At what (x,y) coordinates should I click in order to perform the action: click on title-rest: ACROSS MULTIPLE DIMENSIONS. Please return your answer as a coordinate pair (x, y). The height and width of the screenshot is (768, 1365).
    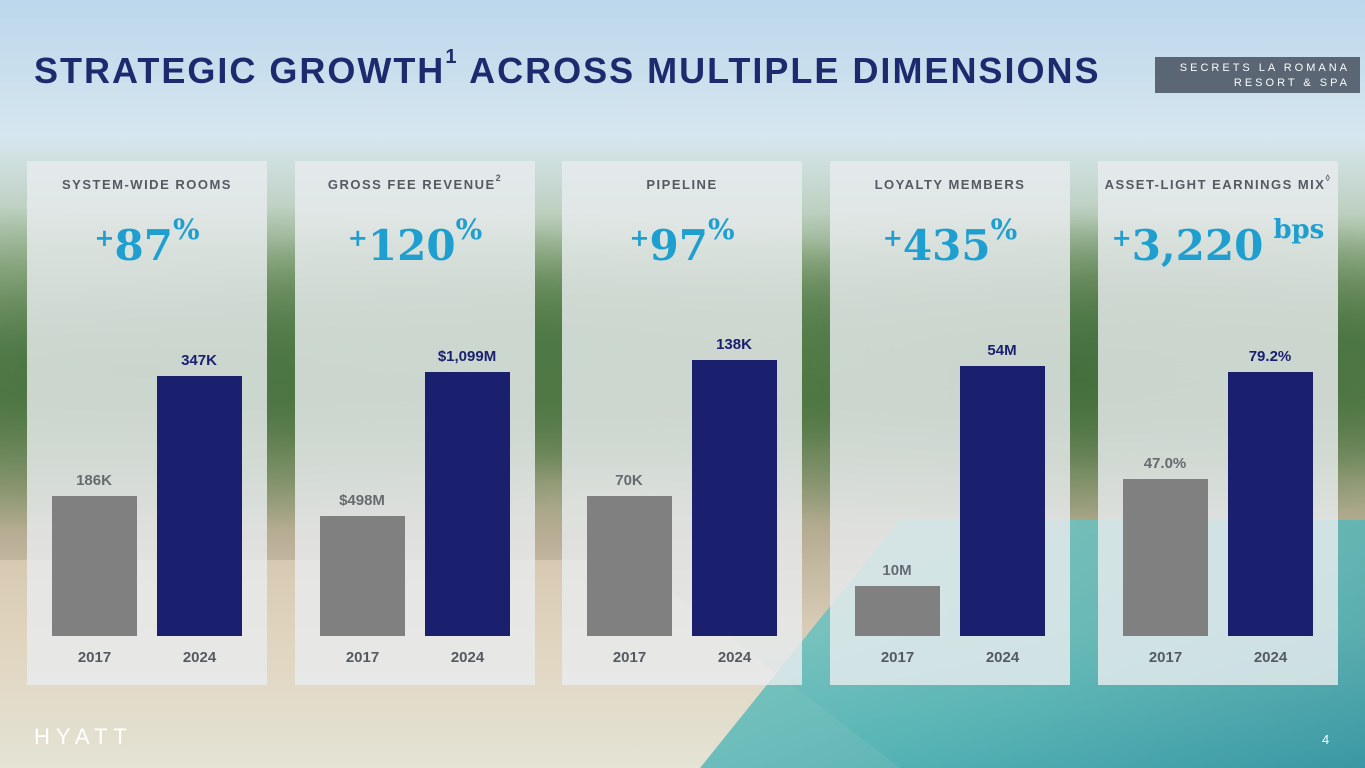
    Looking at the image, I should click on (779, 70).